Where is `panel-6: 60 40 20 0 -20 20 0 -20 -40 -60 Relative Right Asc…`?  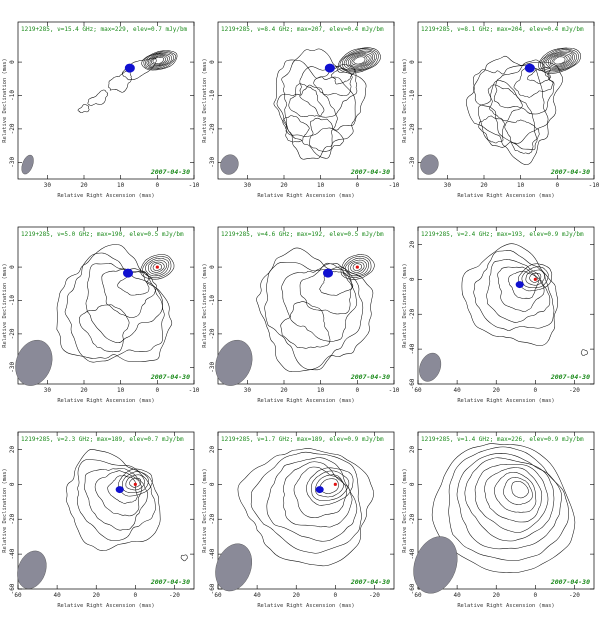
panel-6: 60 40 20 0 -20 20 0 -20 -40 -60 Relative Right Asc… is located at coordinates (498, 315).